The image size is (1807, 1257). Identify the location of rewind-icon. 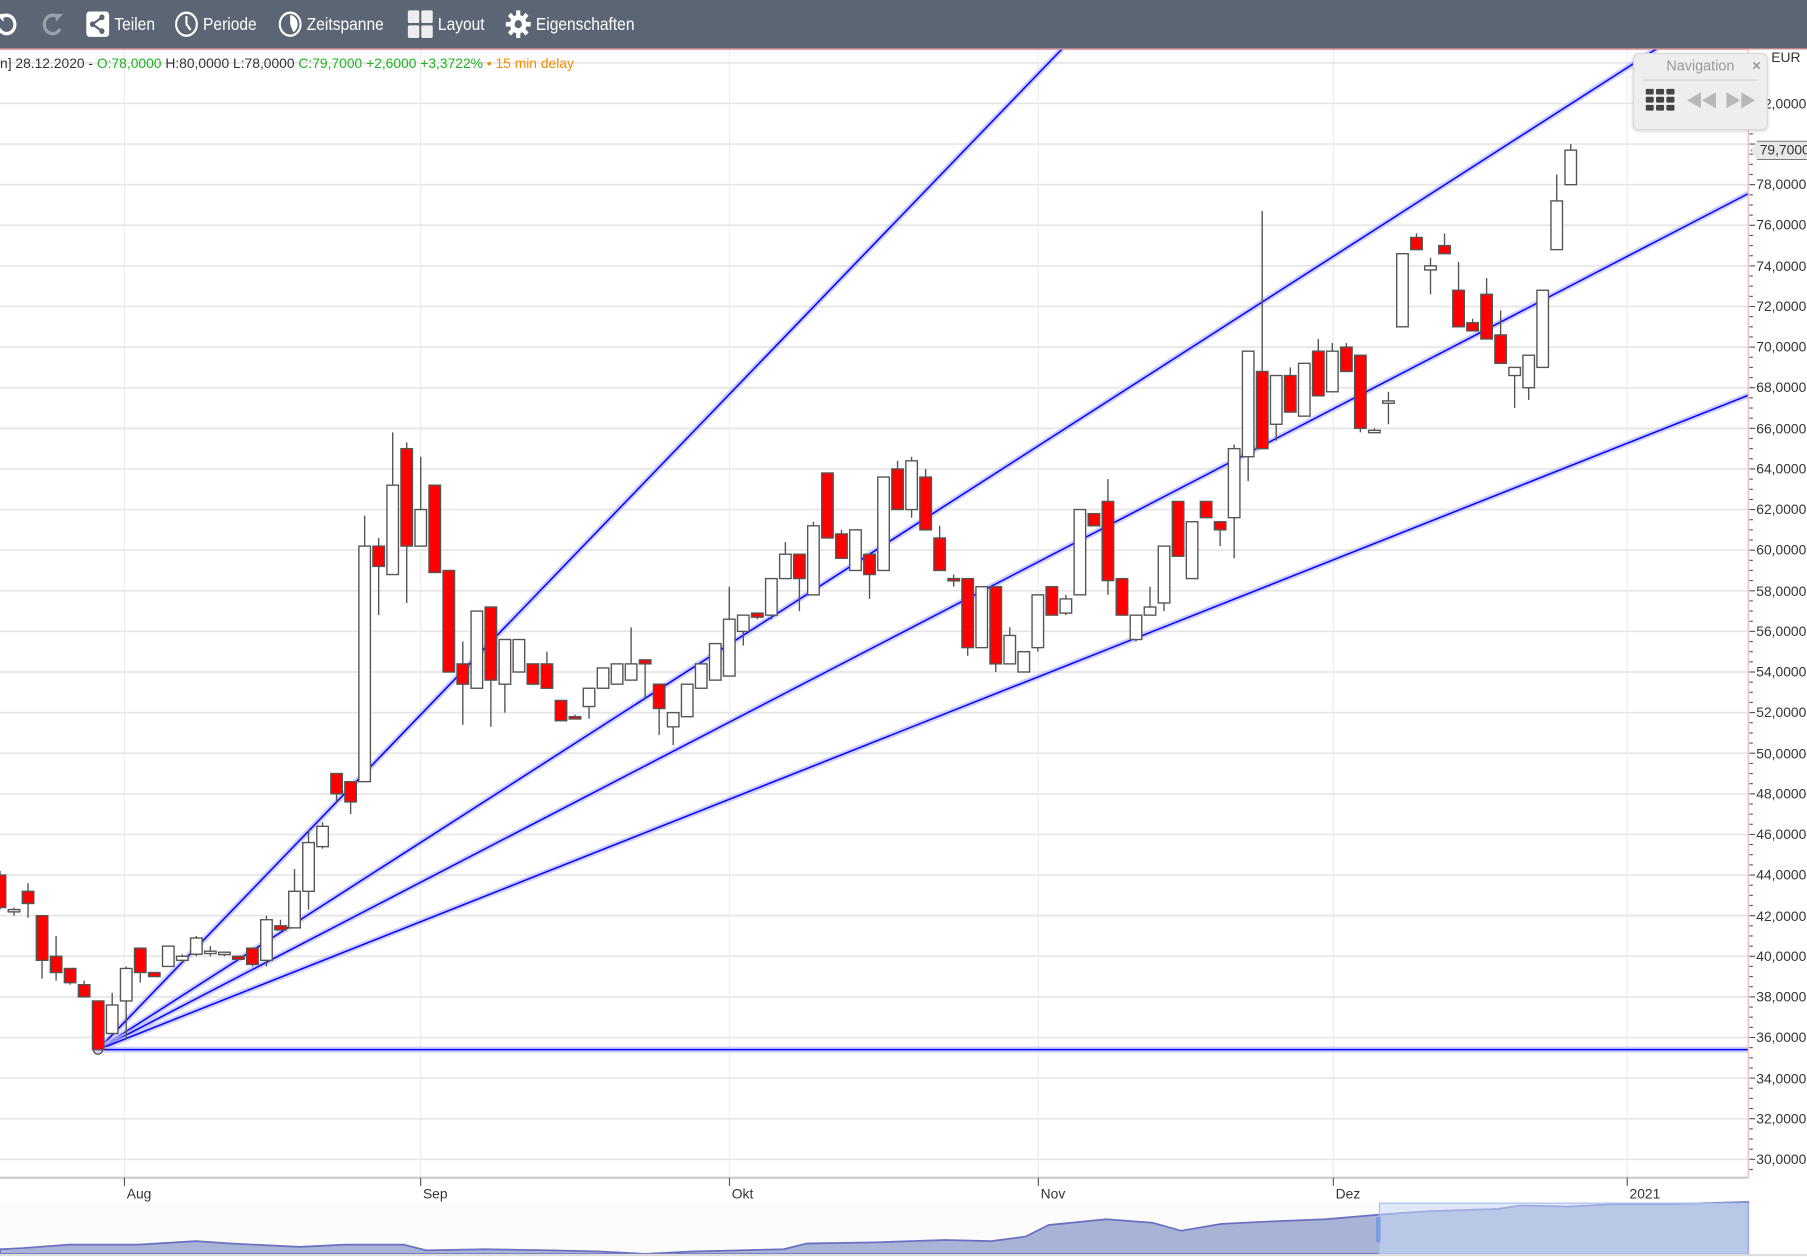
(1702, 100).